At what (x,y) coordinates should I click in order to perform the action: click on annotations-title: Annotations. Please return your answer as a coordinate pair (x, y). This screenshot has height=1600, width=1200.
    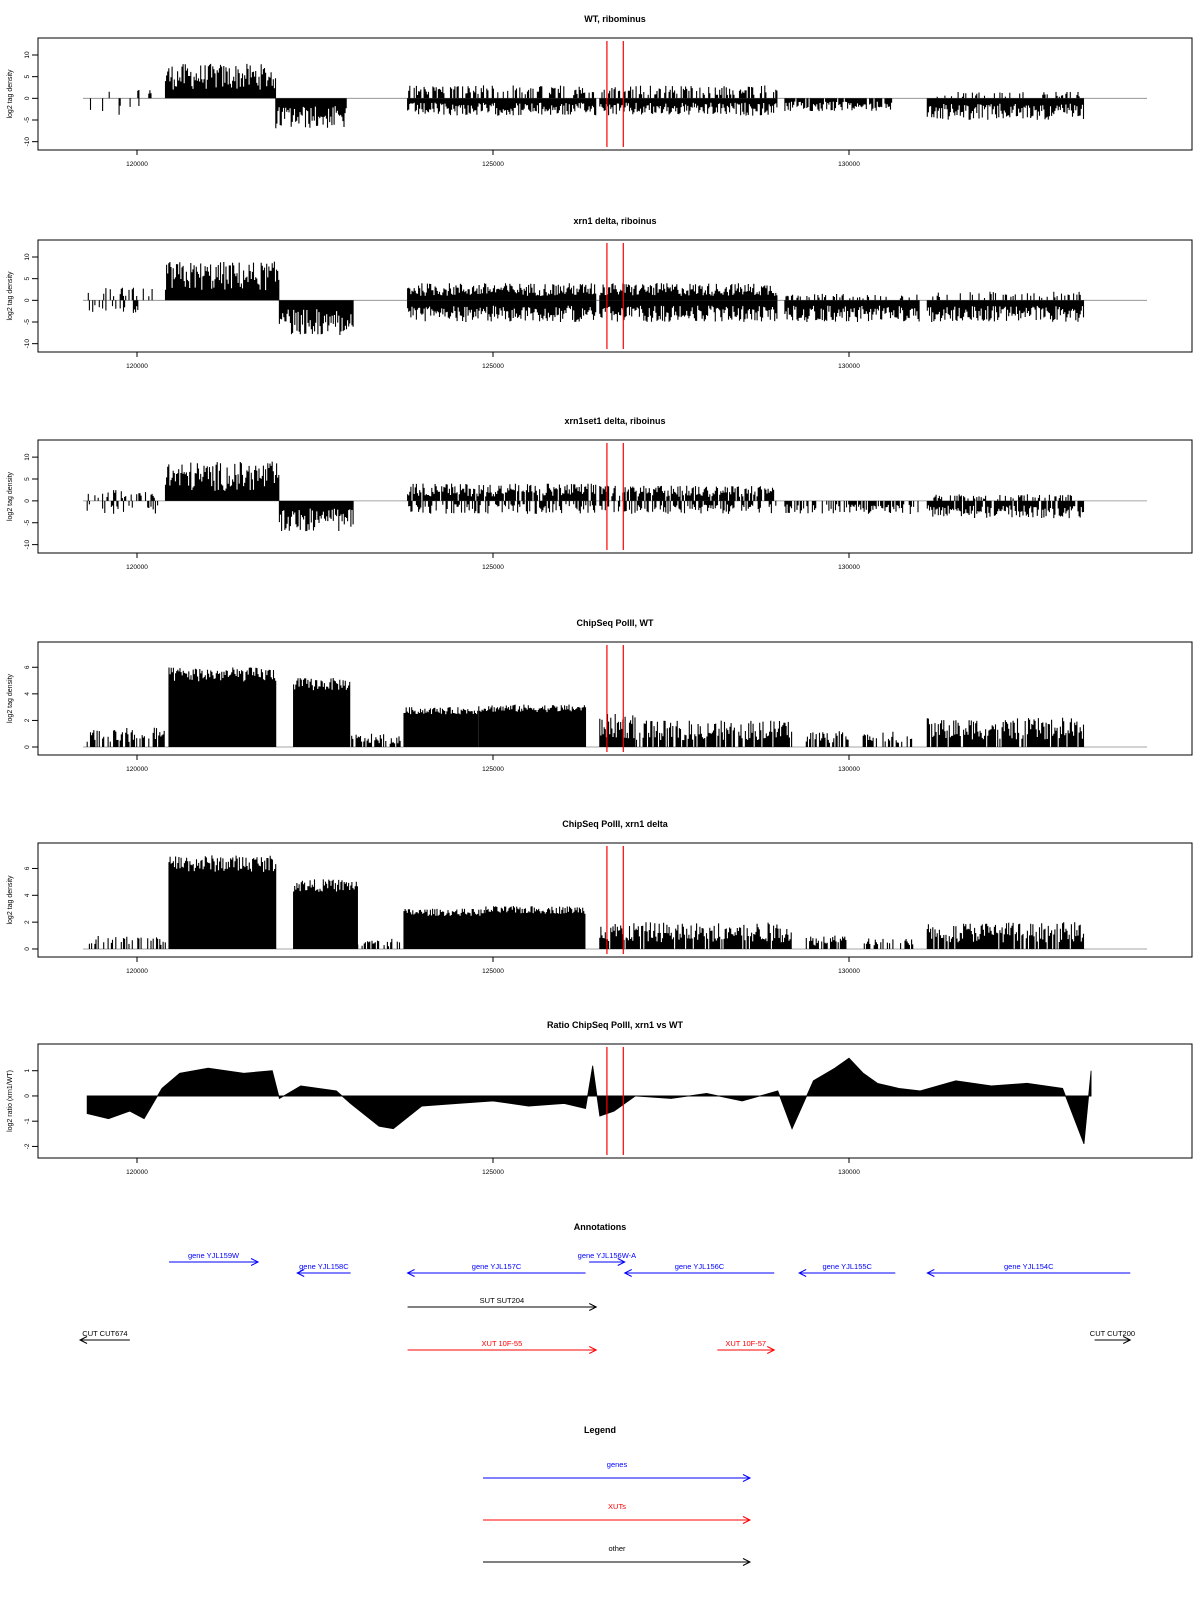
    Looking at the image, I should click on (600, 1227).